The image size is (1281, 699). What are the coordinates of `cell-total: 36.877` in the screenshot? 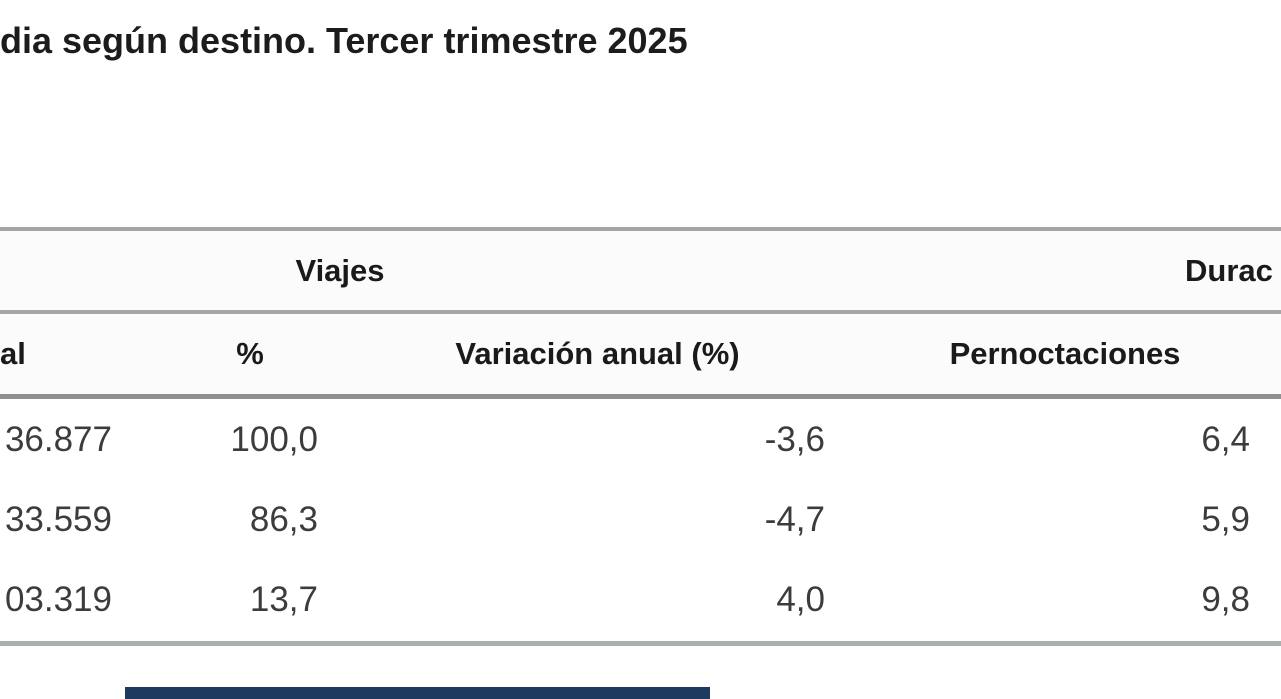 It's located at (58, 439).